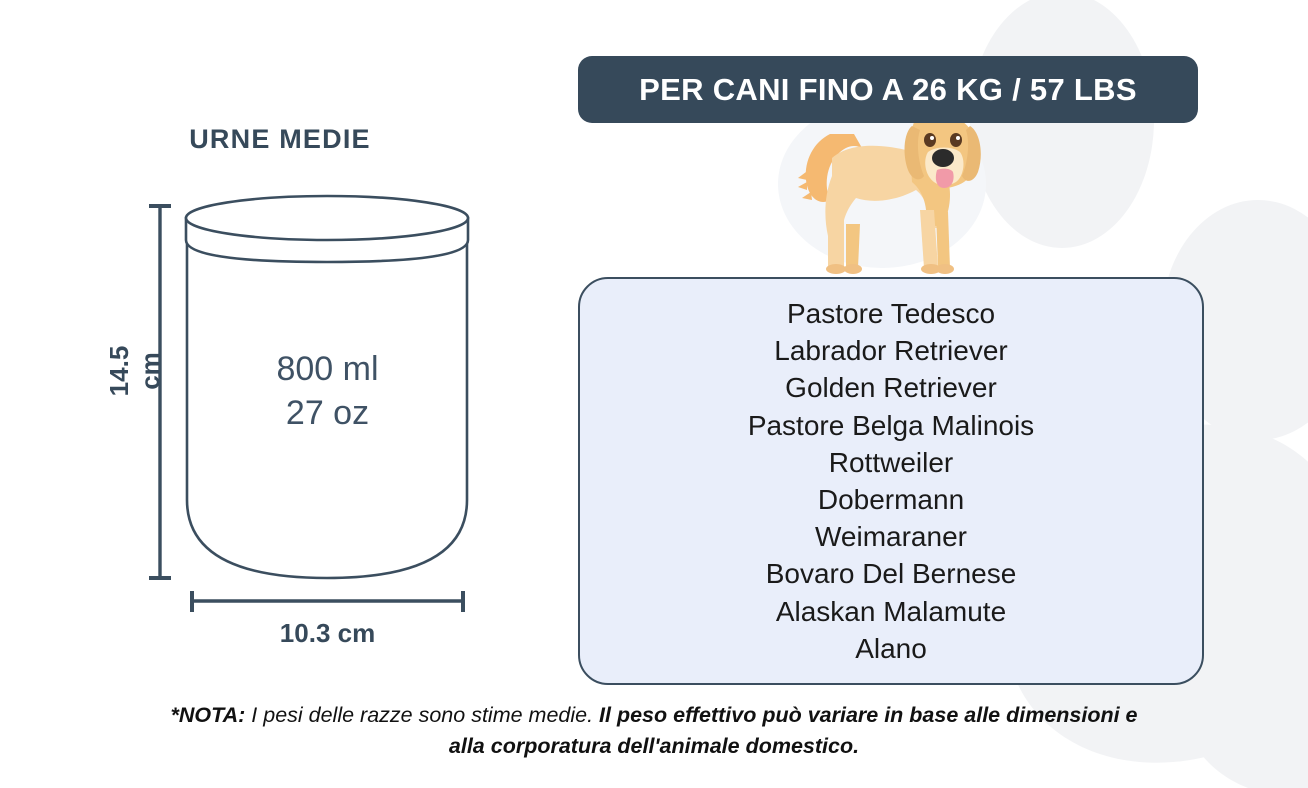 Image resolution: width=1308 pixels, height=788 pixels. Describe the element at coordinates (327, 412) in the screenshot. I see `capacity-oz: 27 oz` at that location.